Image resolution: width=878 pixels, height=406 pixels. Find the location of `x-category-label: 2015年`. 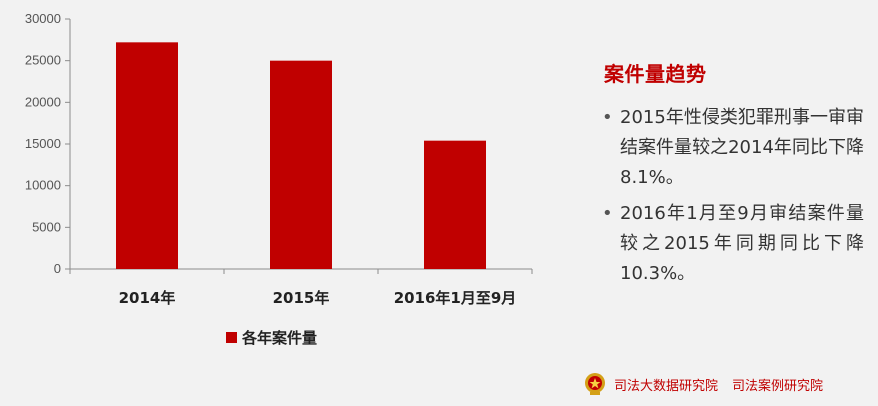

x-category-label: 2015年 is located at coordinates (301, 298).